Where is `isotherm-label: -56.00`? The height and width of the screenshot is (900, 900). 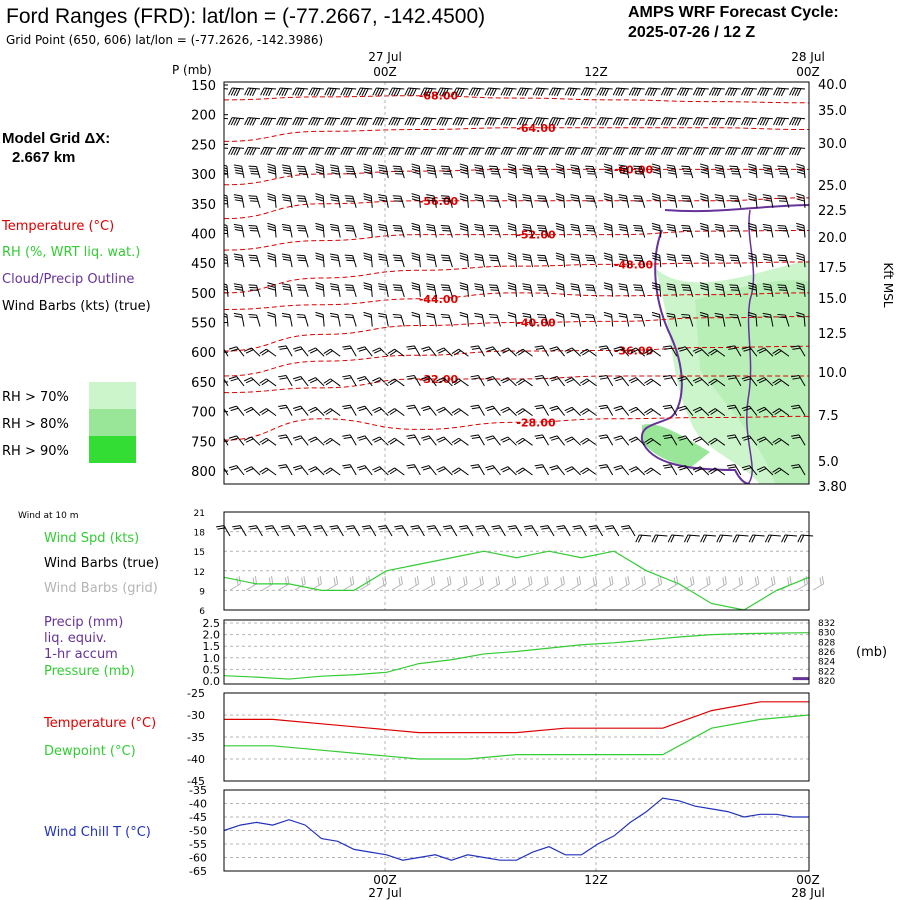
isotherm-label: -56.00 is located at coordinates (439, 201).